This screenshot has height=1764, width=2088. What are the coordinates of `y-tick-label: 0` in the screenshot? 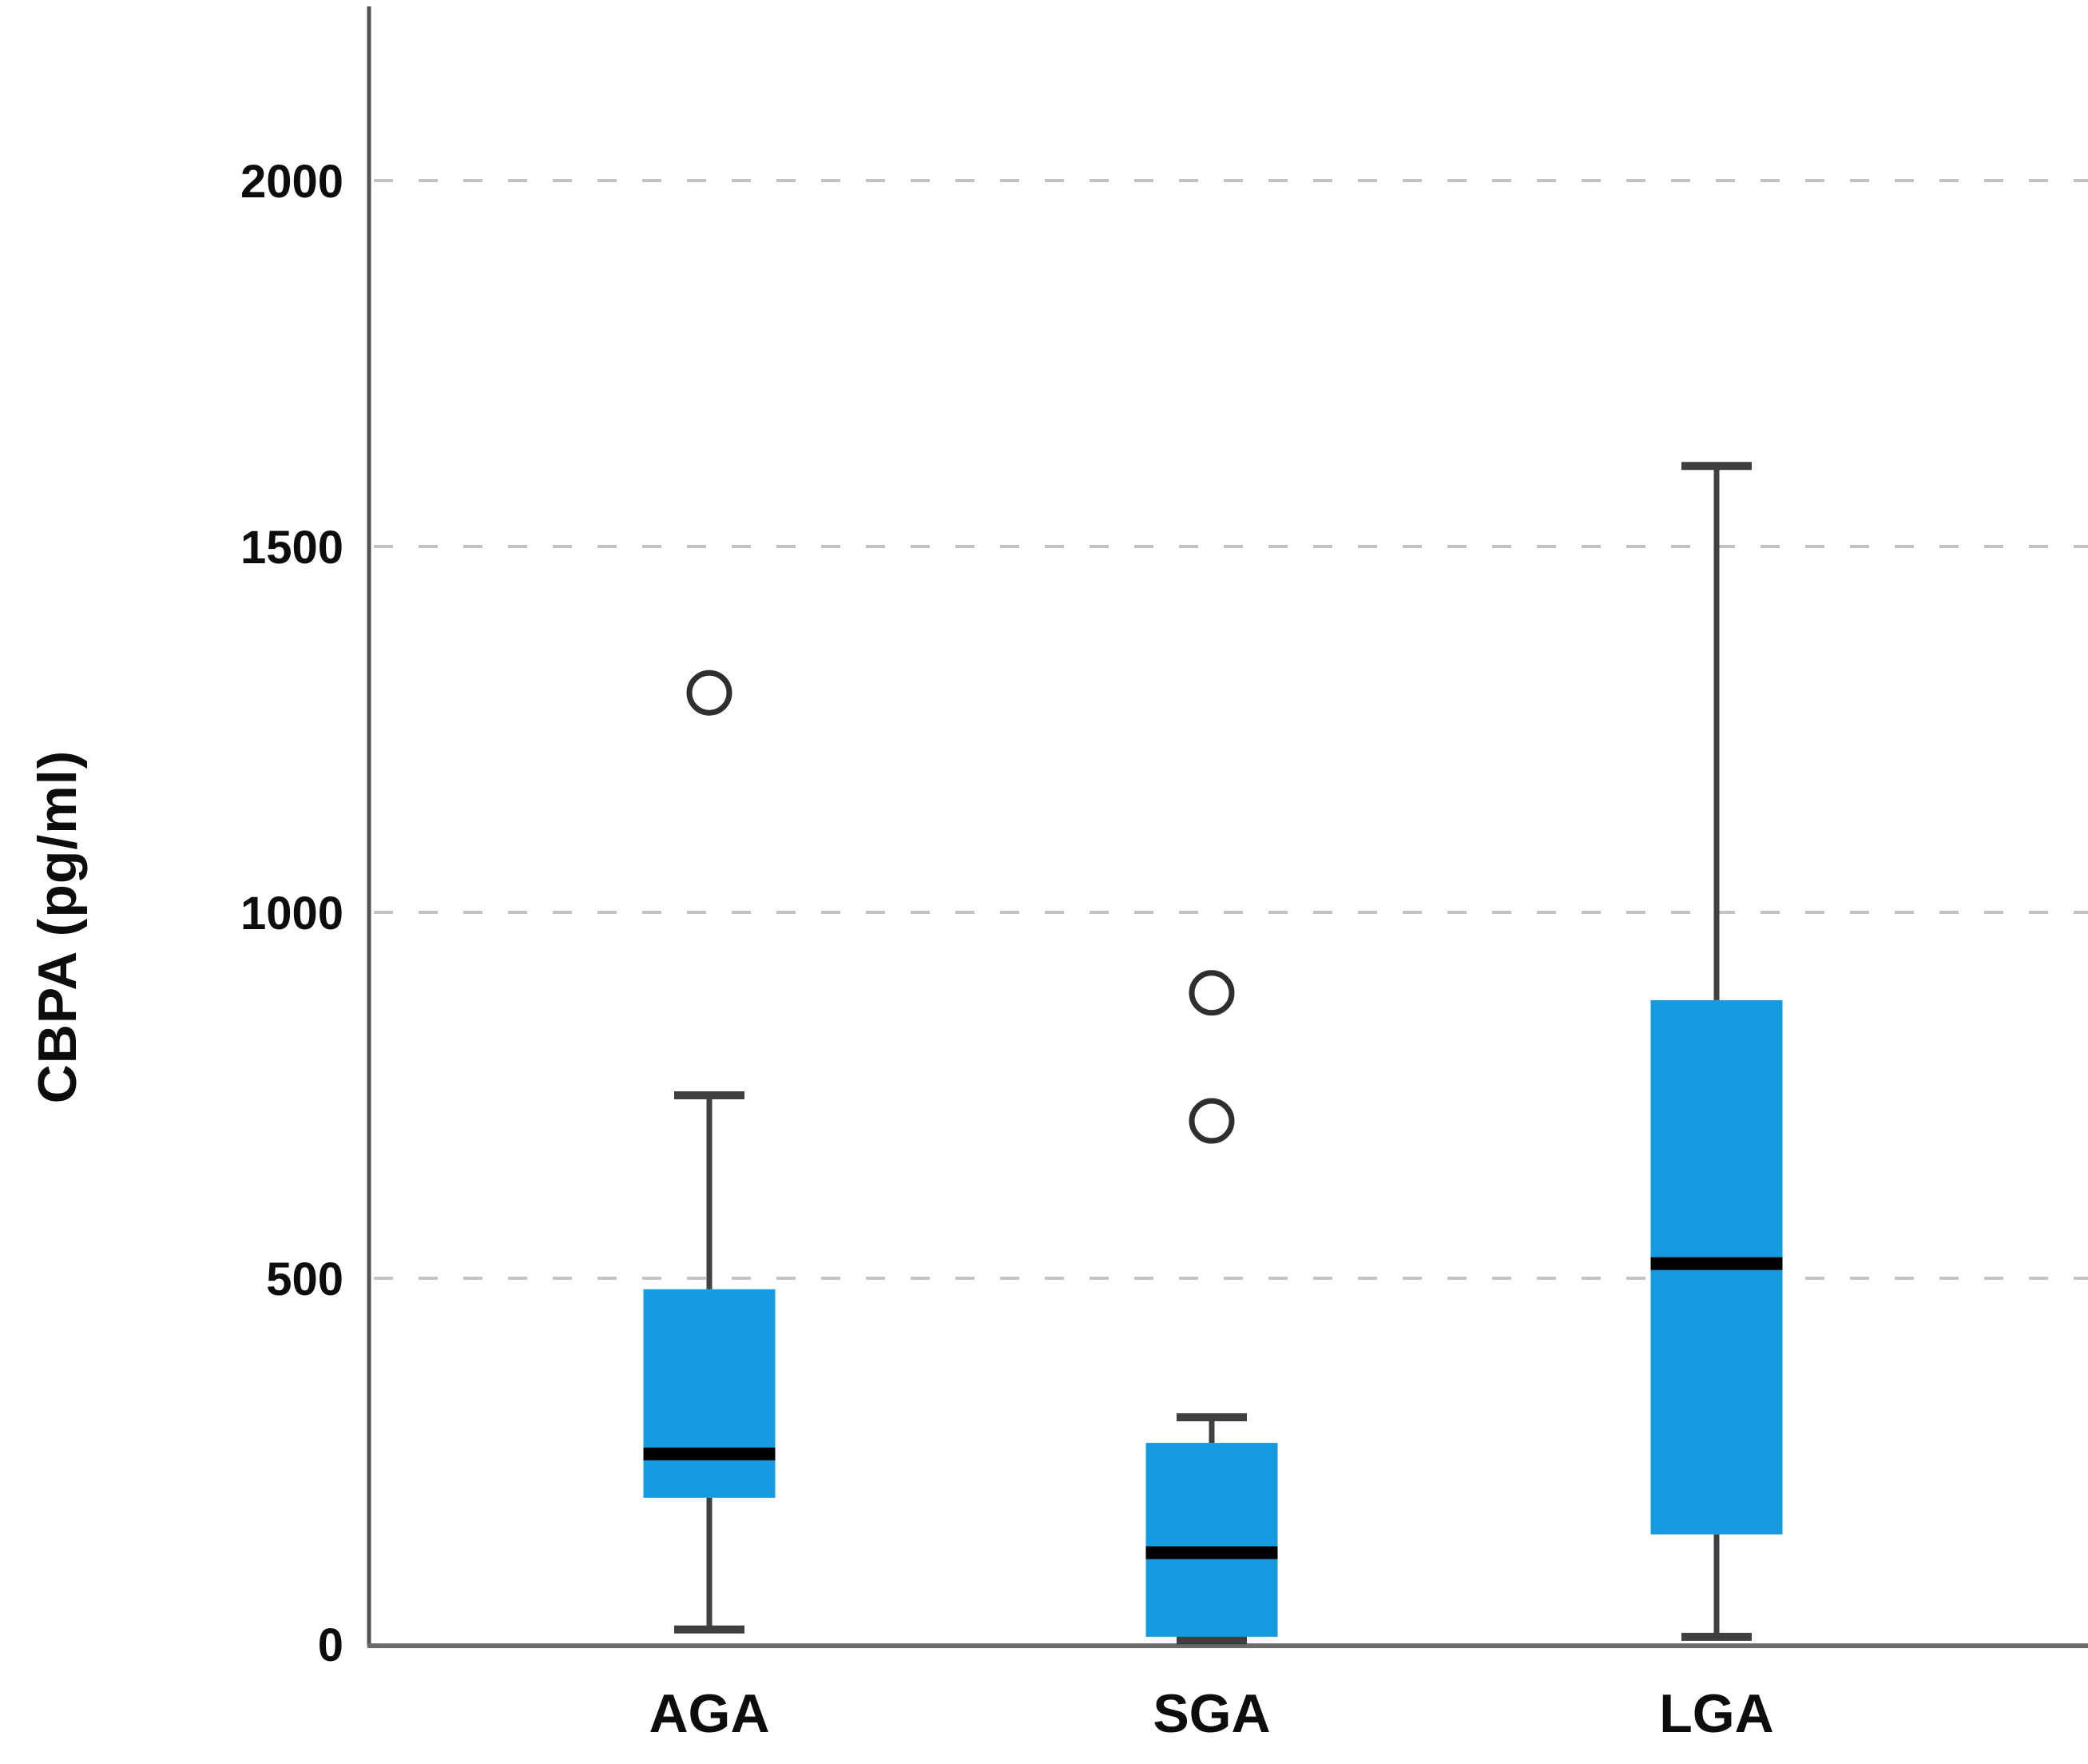 It's located at (330, 1645).